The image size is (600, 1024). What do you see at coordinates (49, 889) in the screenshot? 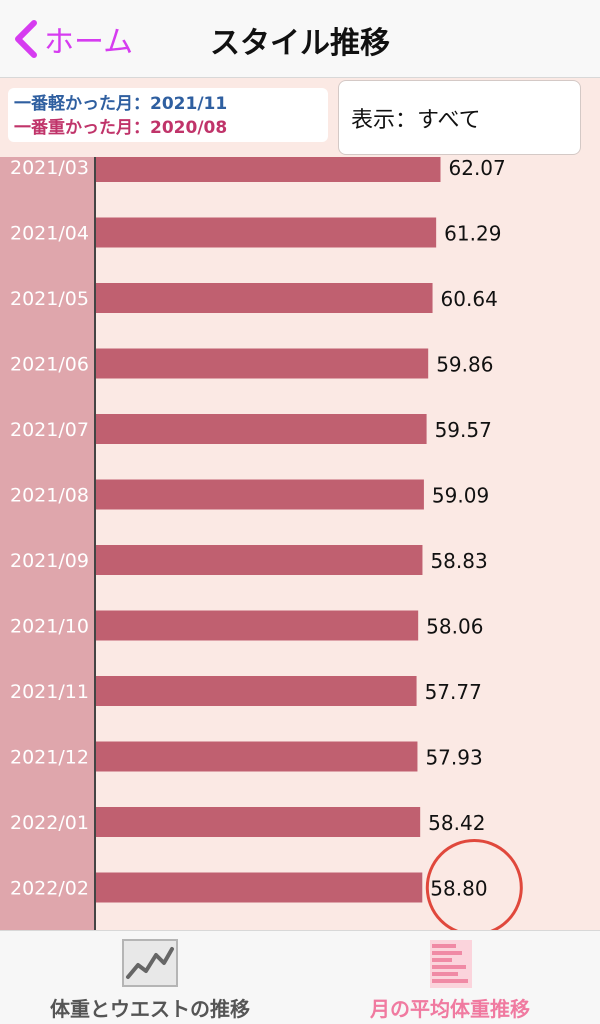
I see `category-label: 2022/02` at bounding box center [49, 889].